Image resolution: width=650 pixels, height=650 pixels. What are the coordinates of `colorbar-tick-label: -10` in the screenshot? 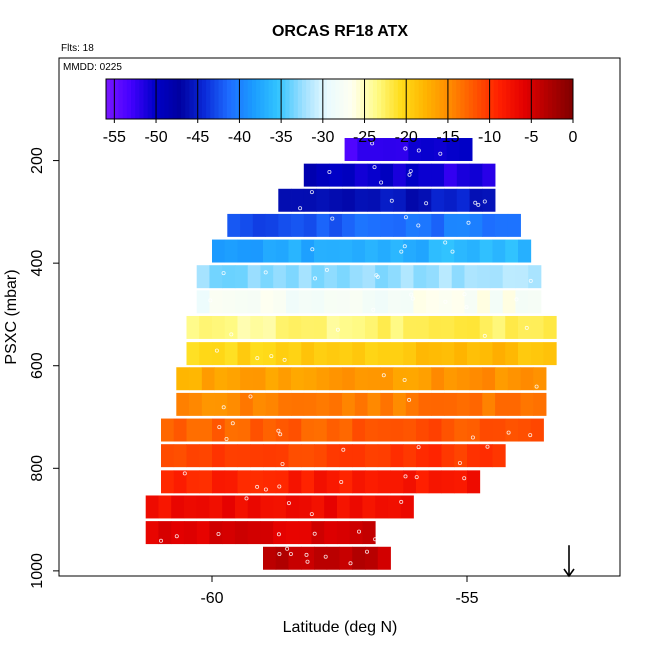 It's located at (489, 137).